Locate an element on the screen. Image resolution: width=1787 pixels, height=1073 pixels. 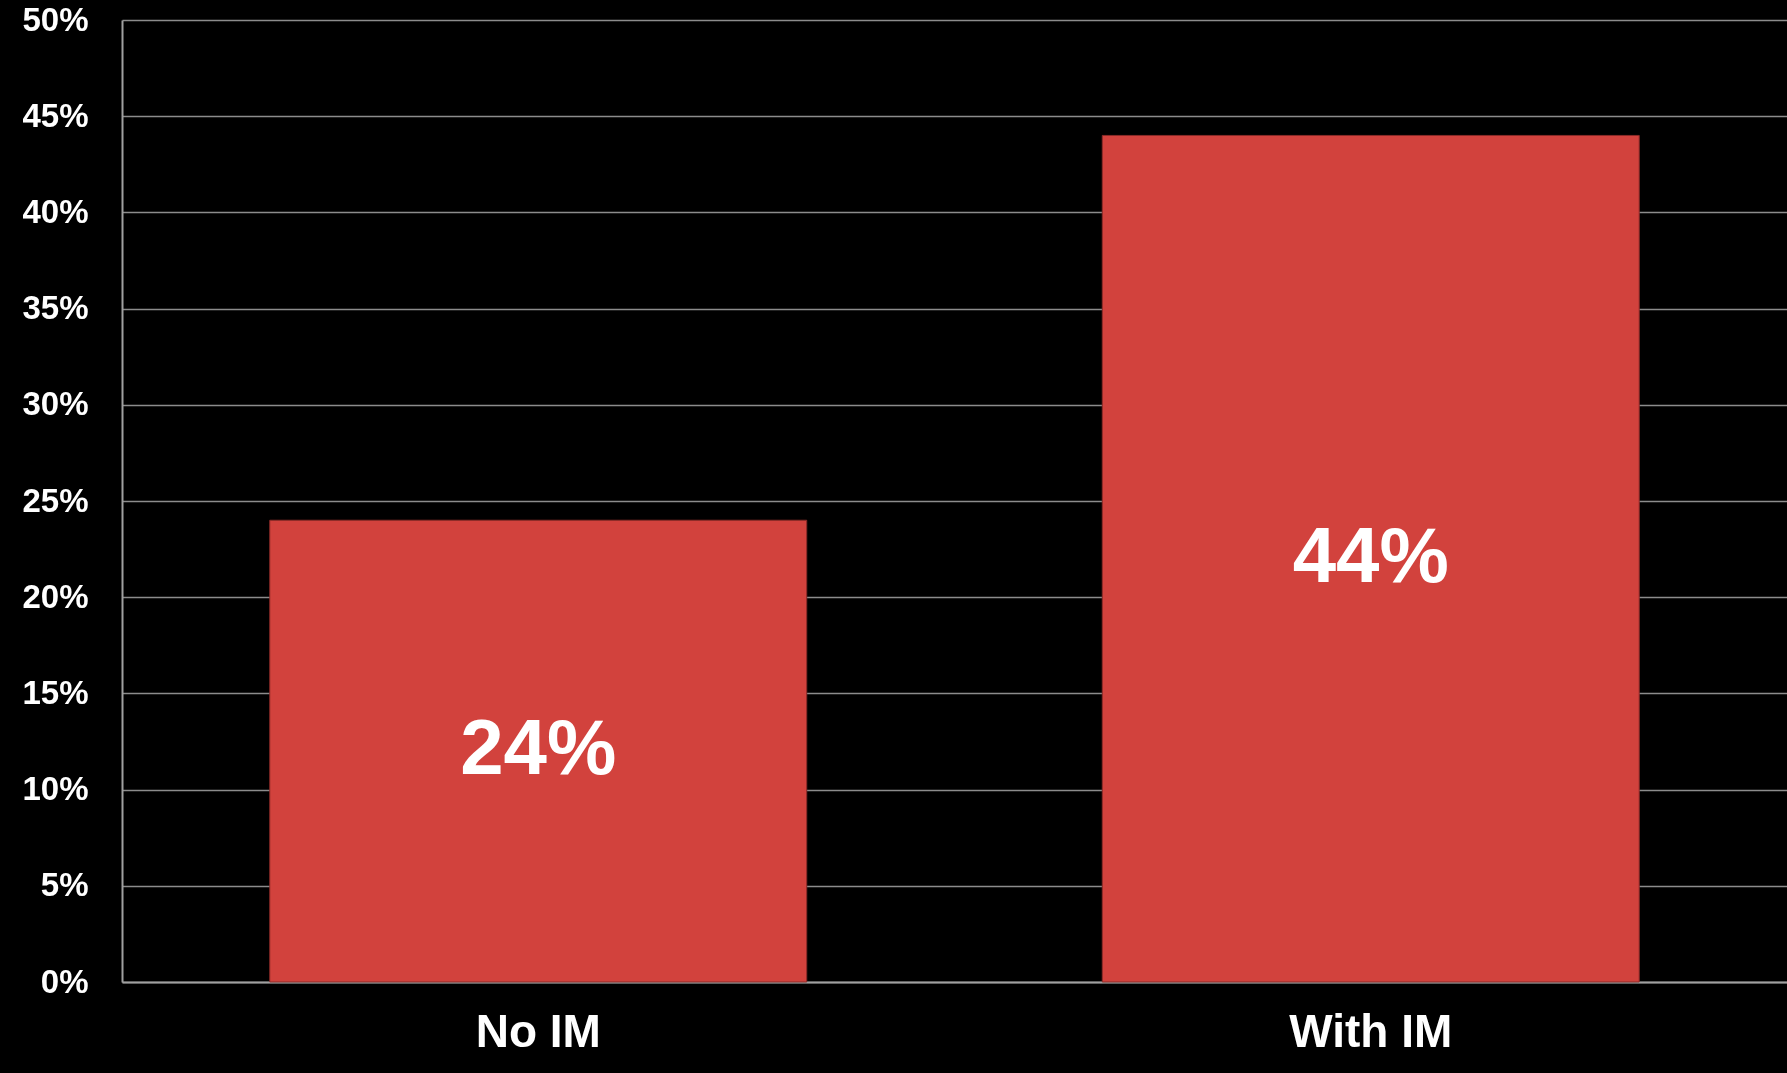
y-tick-label: 20% is located at coordinates (55, 596).